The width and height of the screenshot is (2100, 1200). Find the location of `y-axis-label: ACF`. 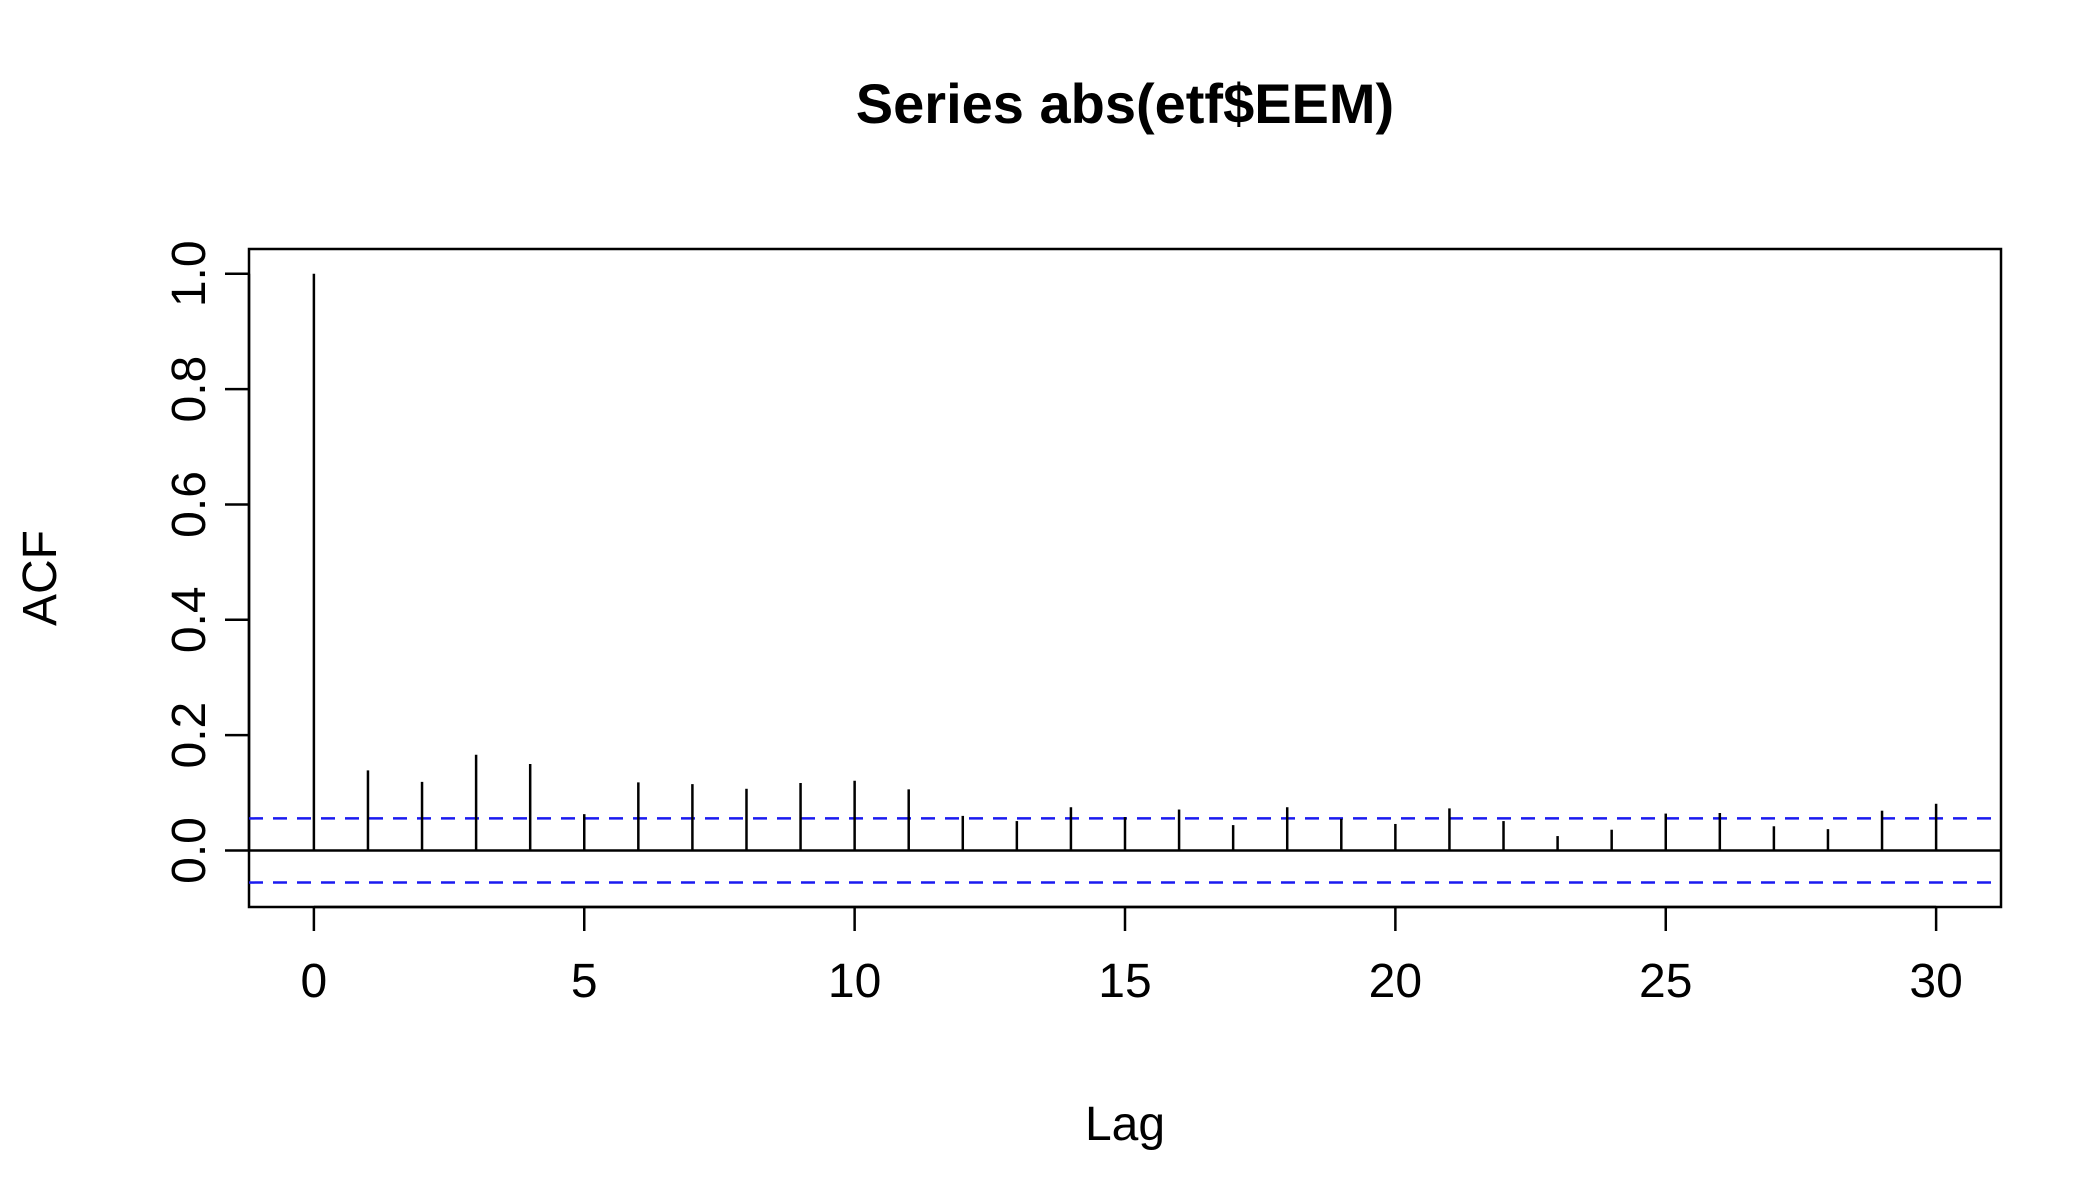

y-axis-label: ACF is located at coordinates (40, 578).